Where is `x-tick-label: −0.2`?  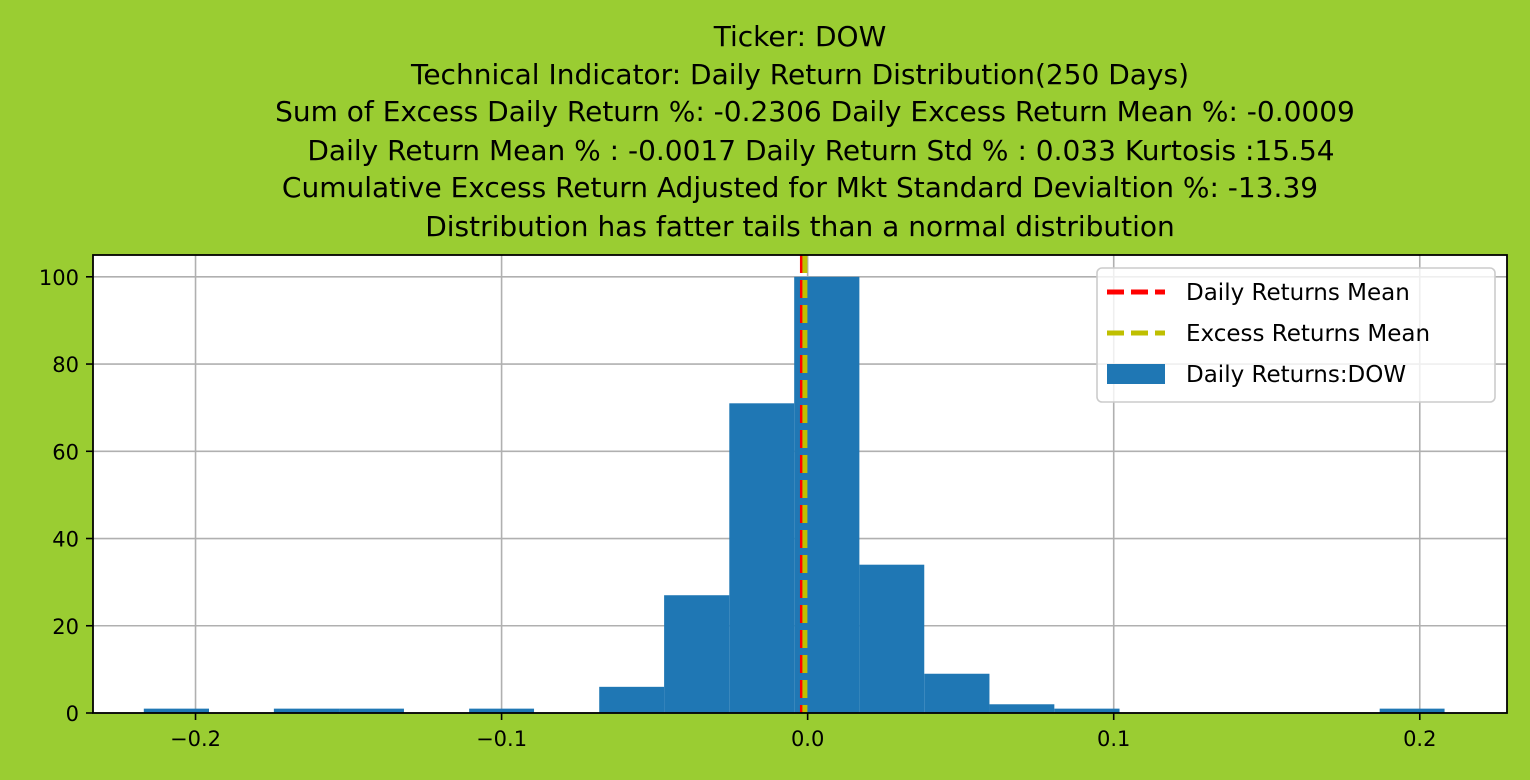
x-tick-label: −0.2 is located at coordinates (195, 739).